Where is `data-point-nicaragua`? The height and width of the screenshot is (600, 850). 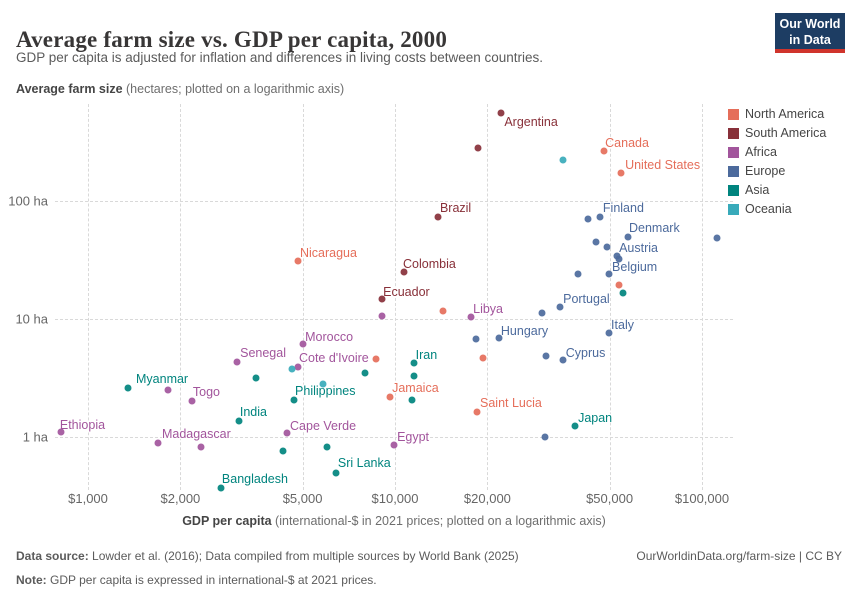 data-point-nicaragua is located at coordinates (298, 261).